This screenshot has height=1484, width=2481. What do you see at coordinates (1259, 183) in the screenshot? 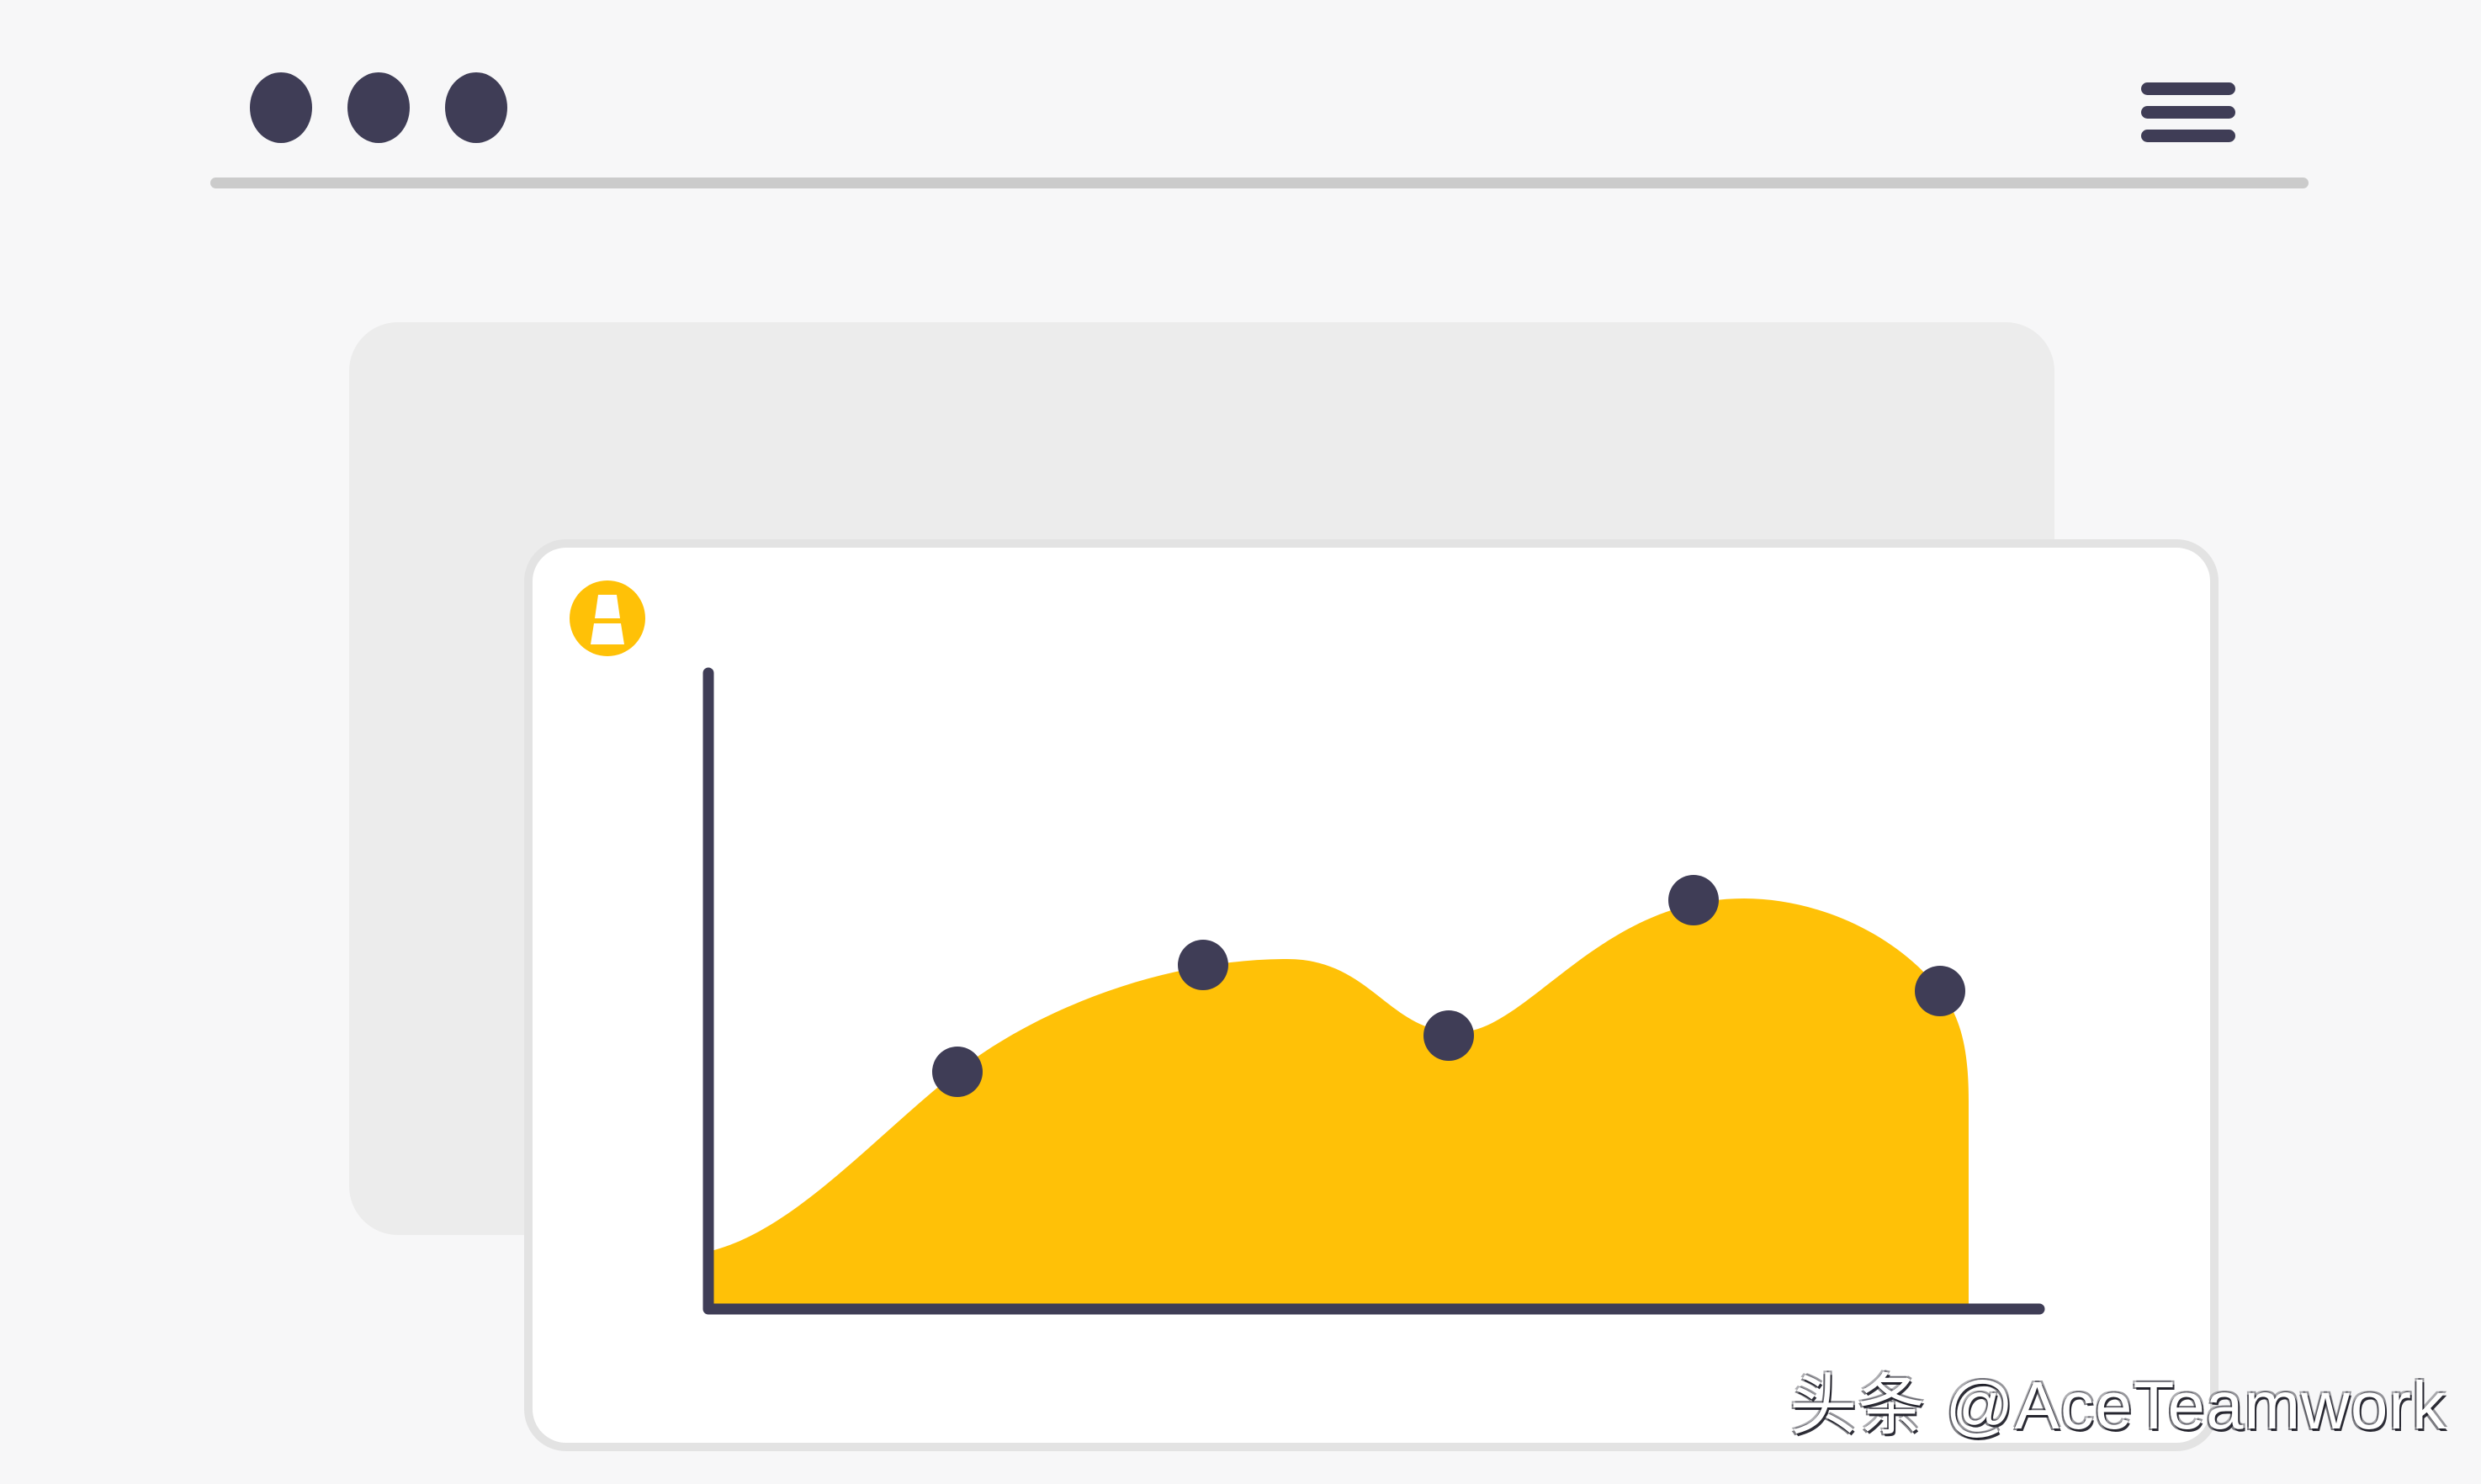
I see `header-divider-line` at bounding box center [1259, 183].